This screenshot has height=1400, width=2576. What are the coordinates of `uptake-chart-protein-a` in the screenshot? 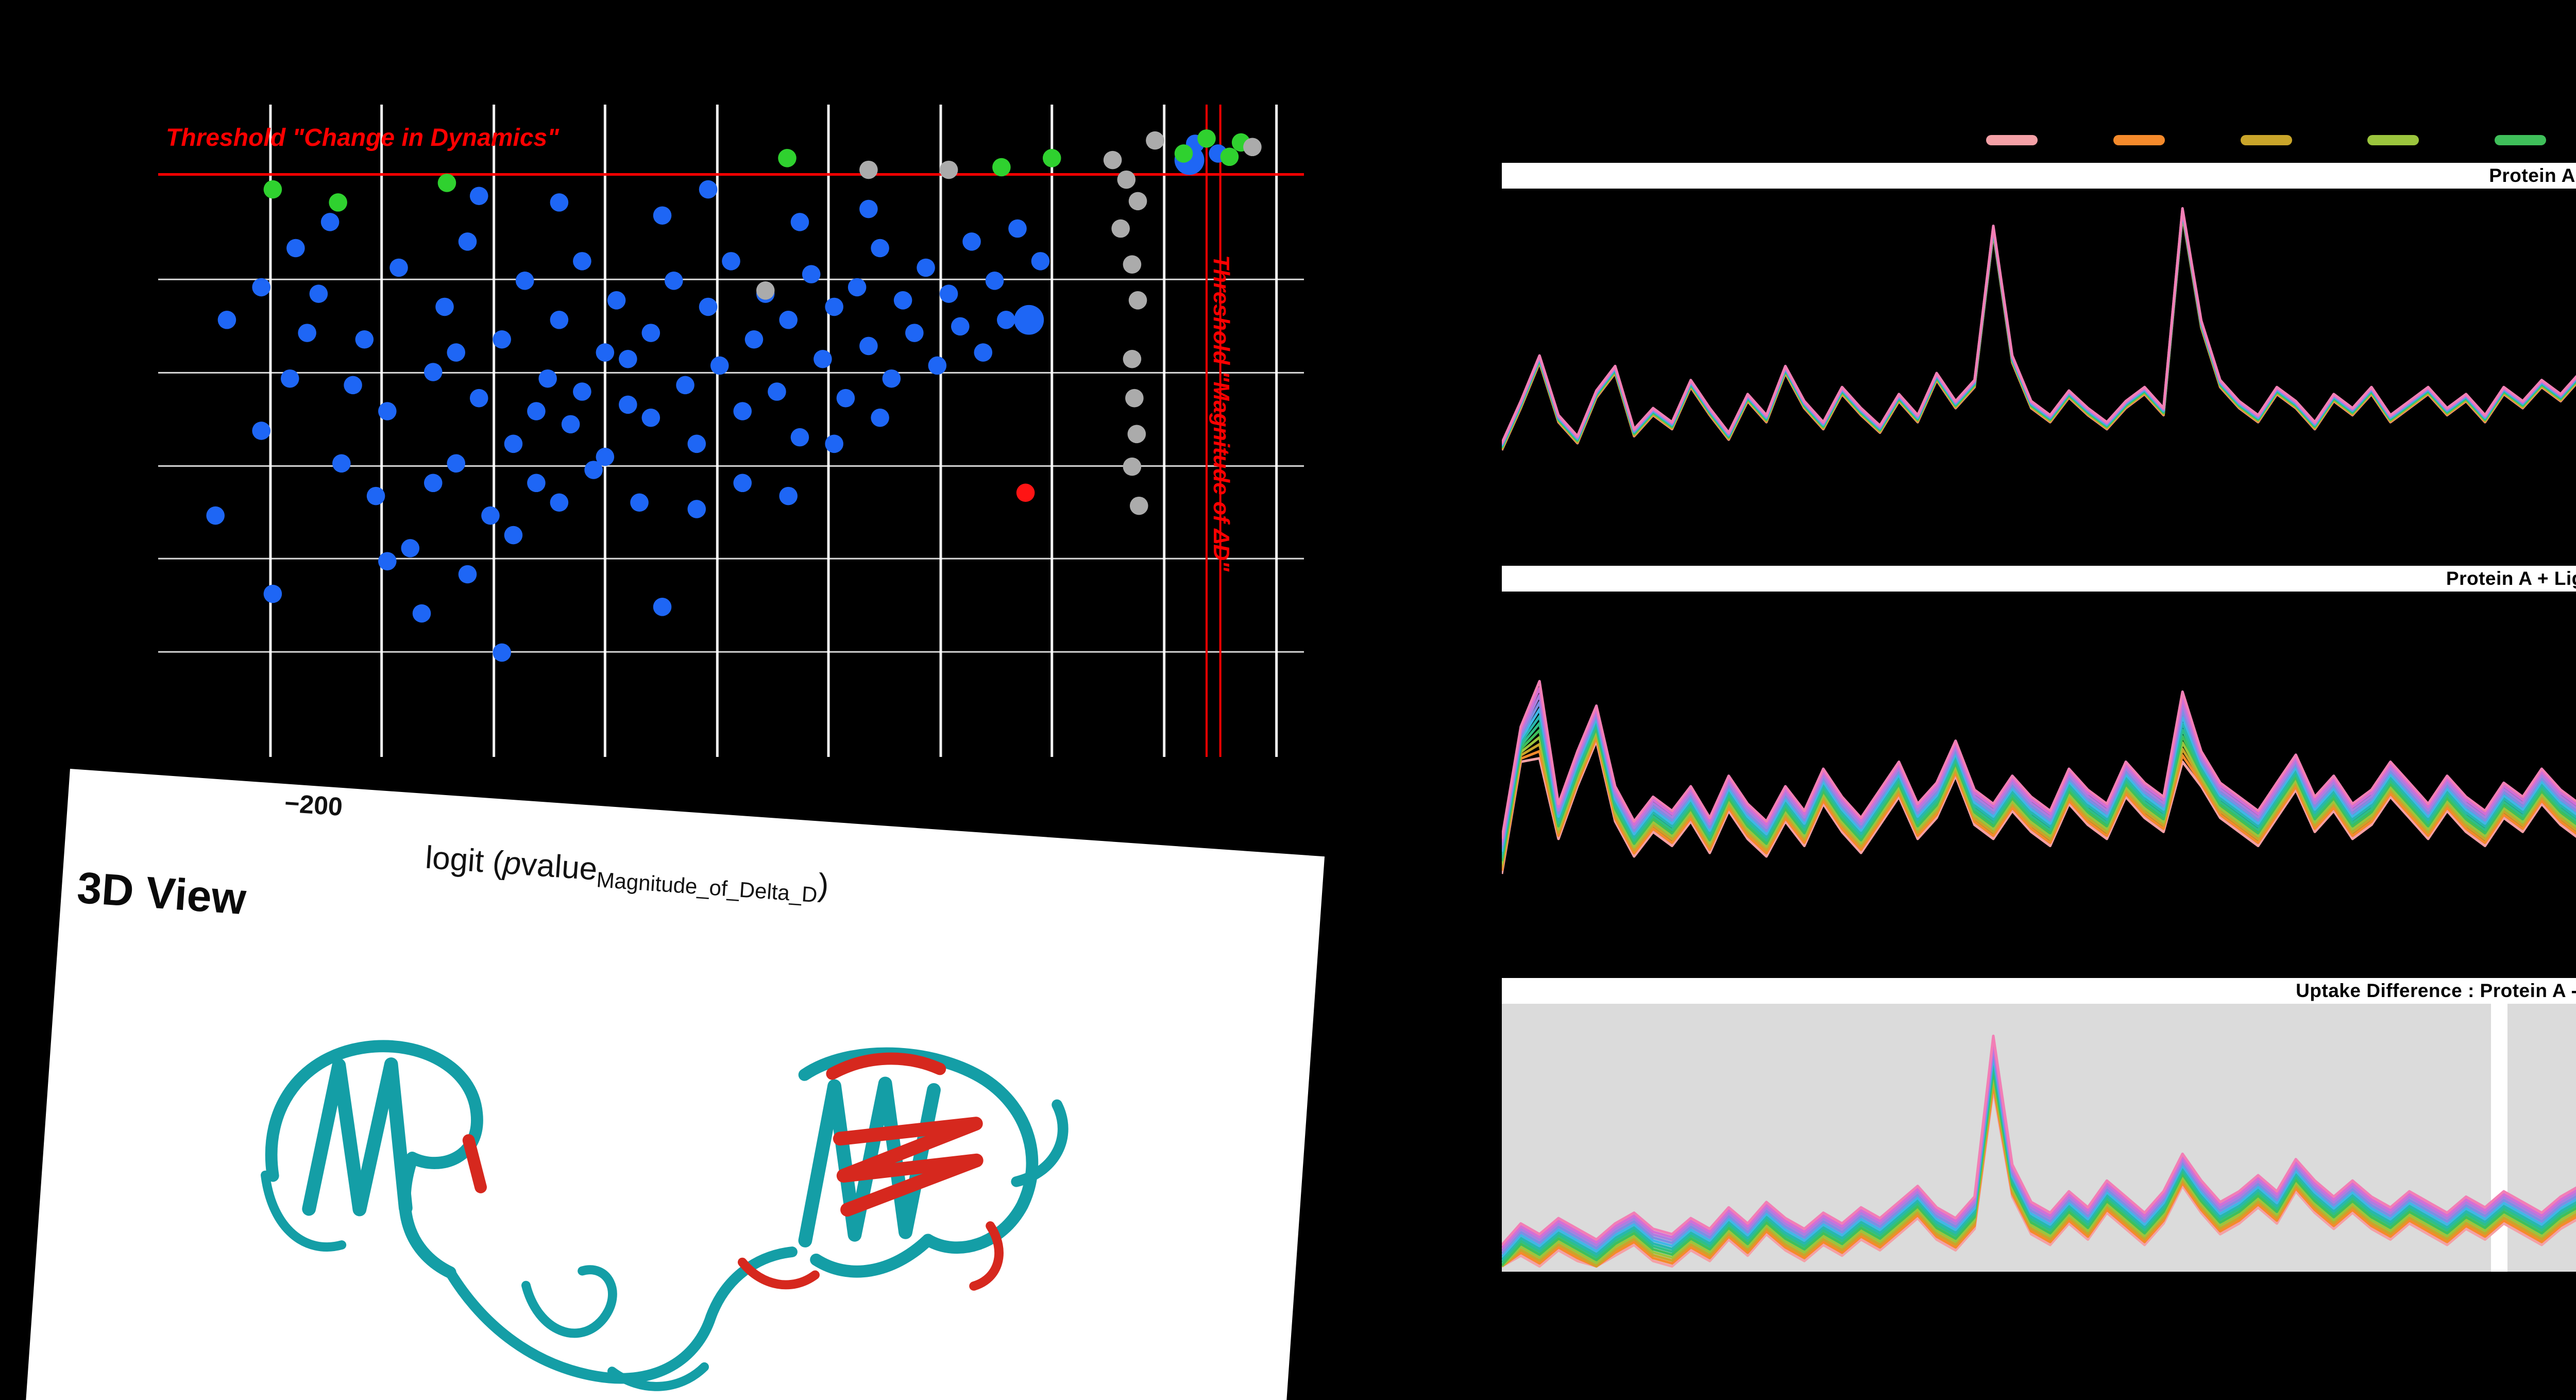 It's located at (2039, 373).